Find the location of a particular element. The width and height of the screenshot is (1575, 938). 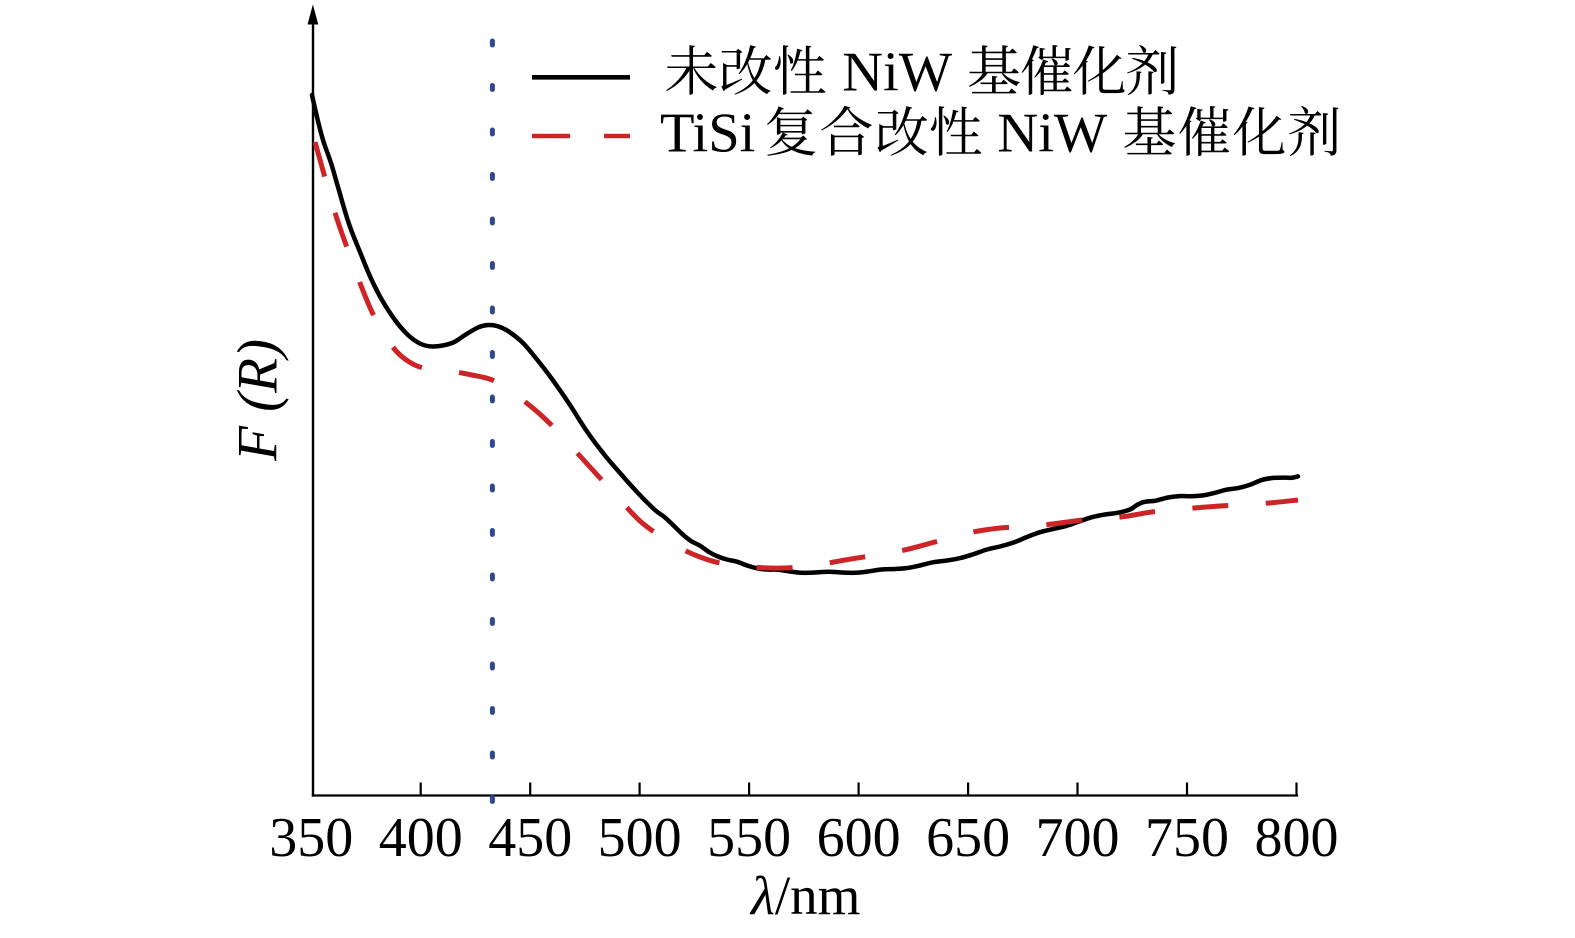

svg-text: F (R) is located at coordinates (258, 400).